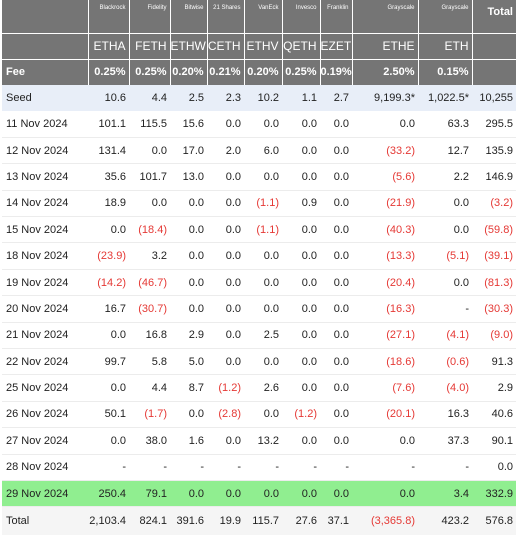 This screenshot has height=544, width=518. I want to click on flow-cell: 50.1, so click(108, 415).